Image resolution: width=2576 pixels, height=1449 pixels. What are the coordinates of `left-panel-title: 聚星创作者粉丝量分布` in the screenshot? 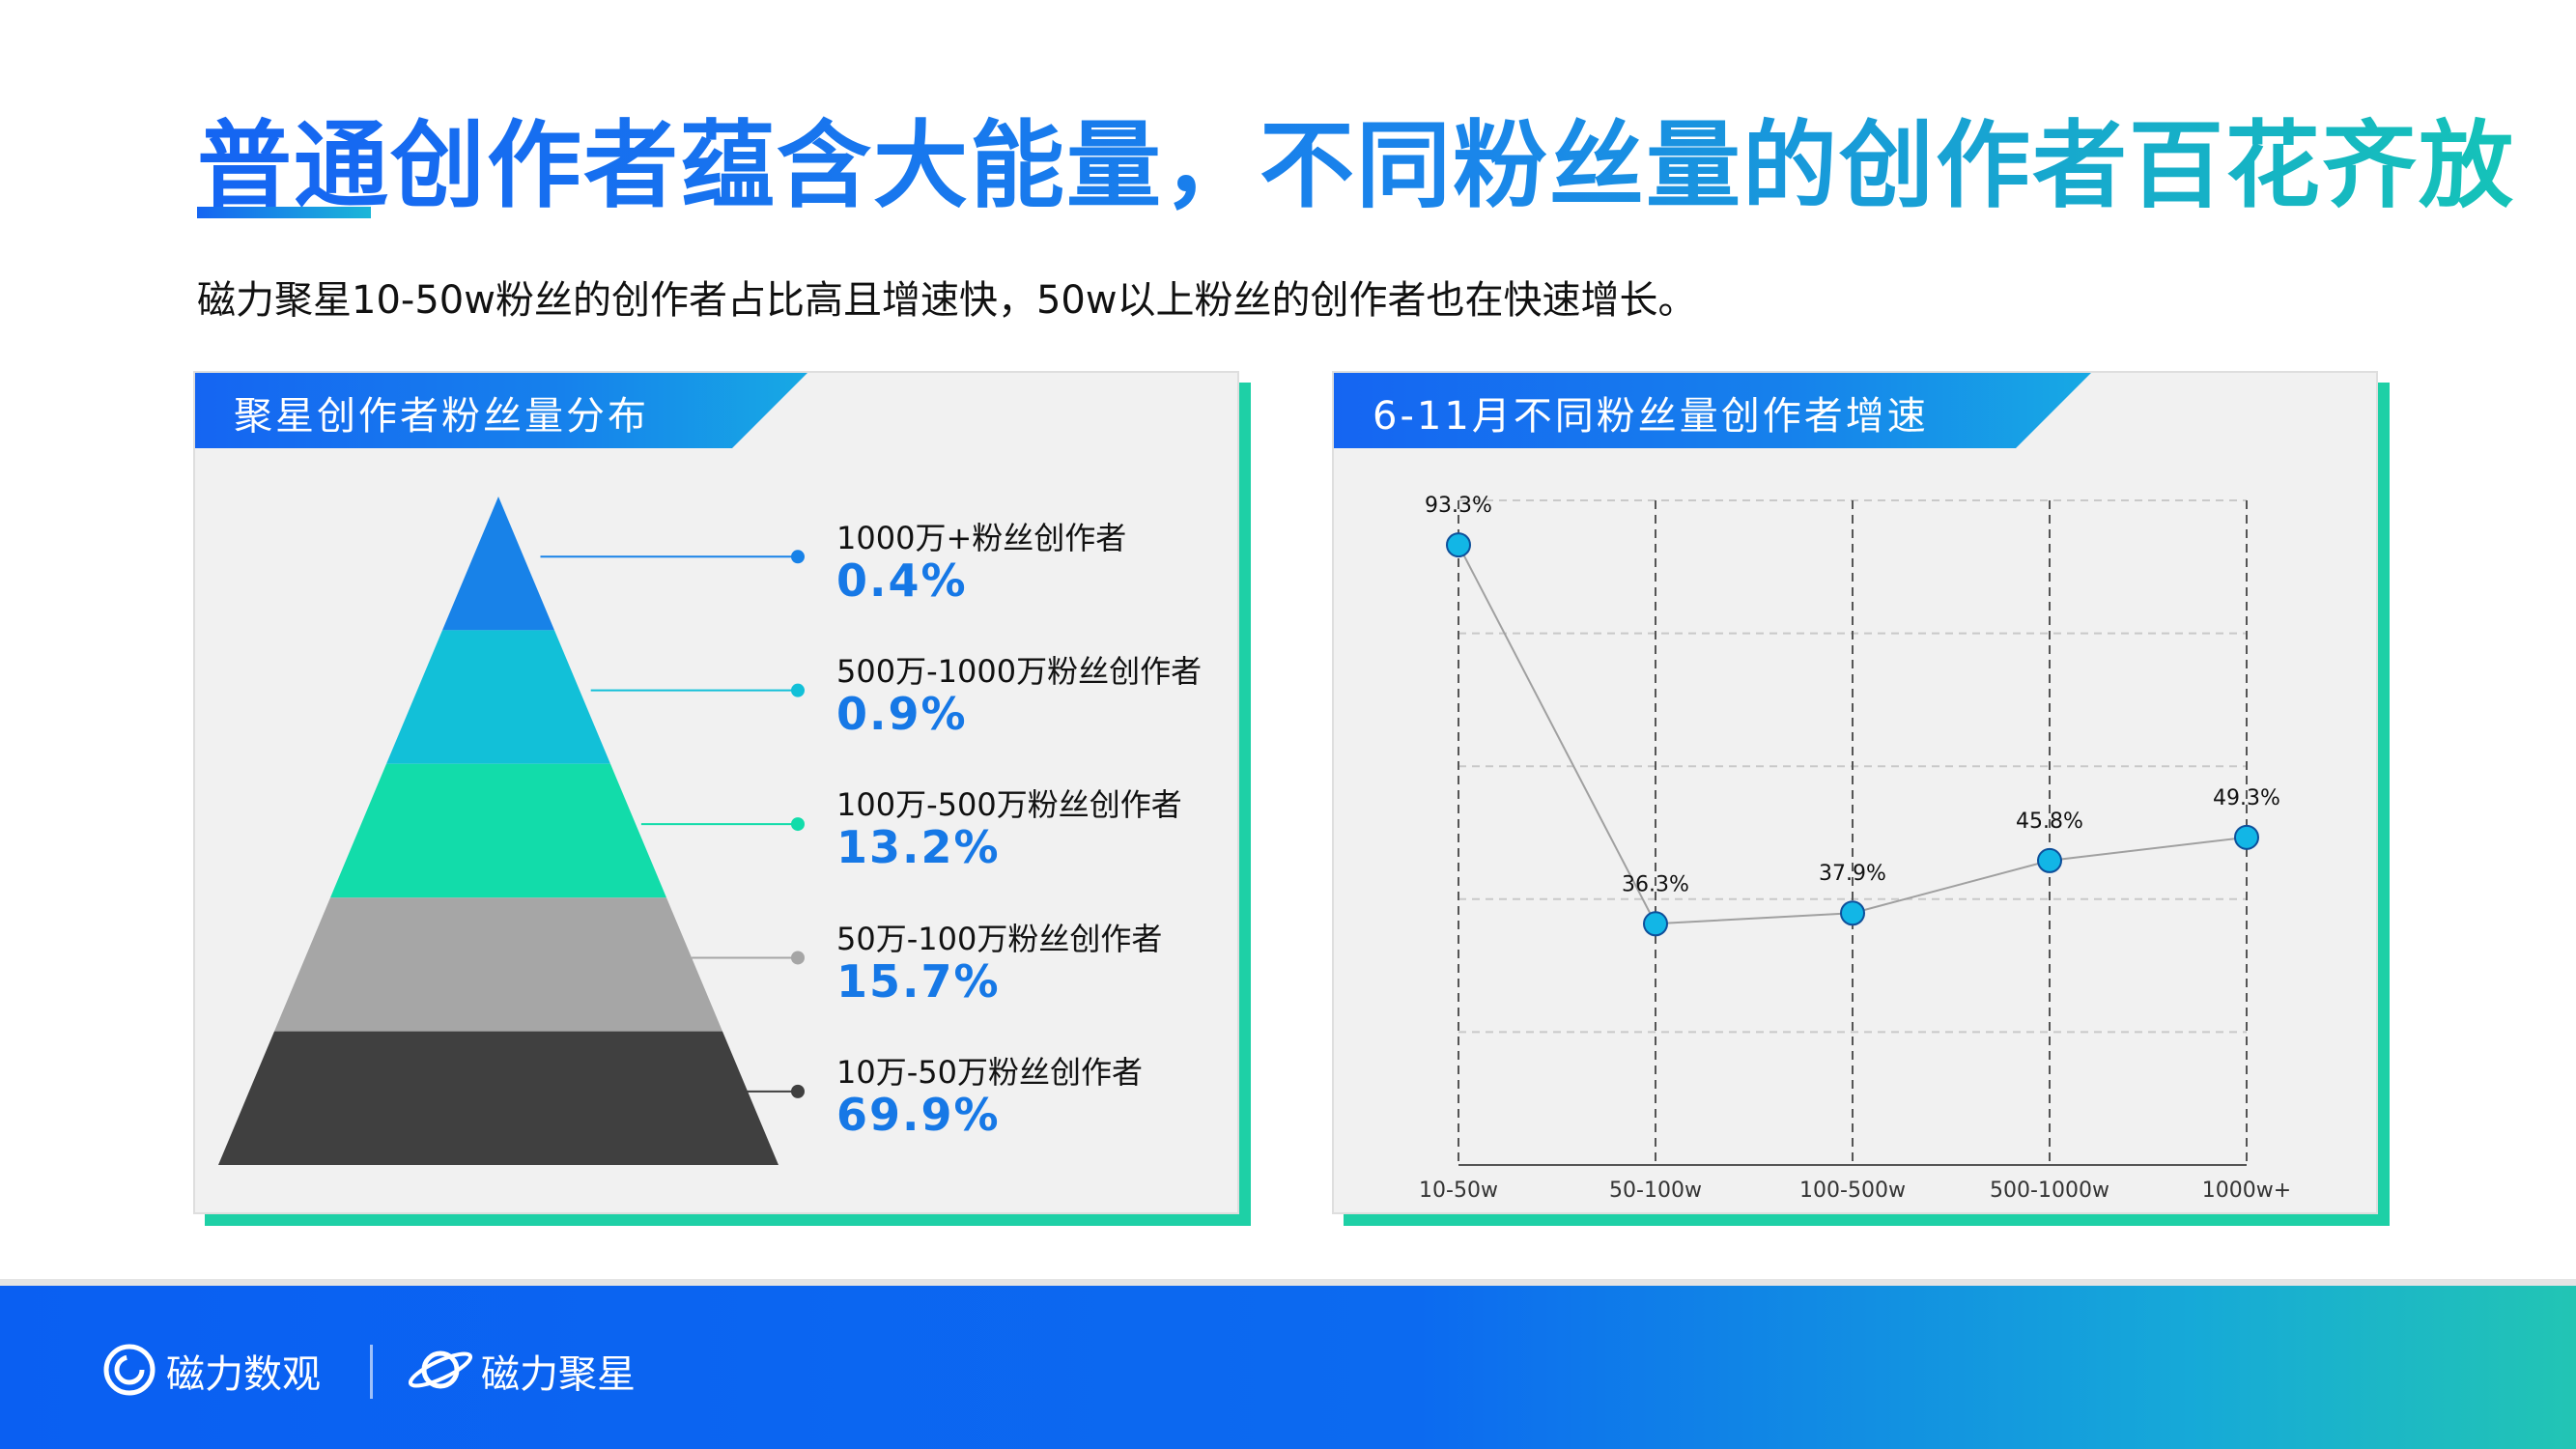 It's located at (441, 416).